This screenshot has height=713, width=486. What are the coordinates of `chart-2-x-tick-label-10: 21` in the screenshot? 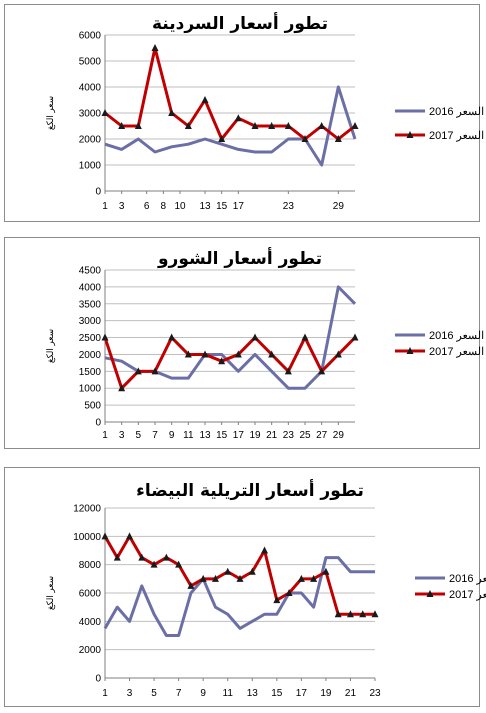 It's located at (351, 693).